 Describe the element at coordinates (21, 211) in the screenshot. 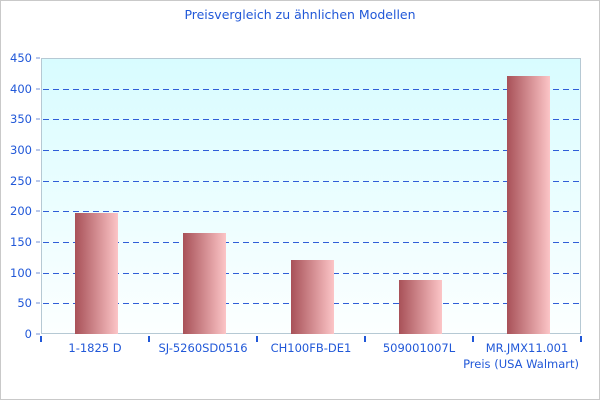

I see `y-axis-label: 200` at that location.